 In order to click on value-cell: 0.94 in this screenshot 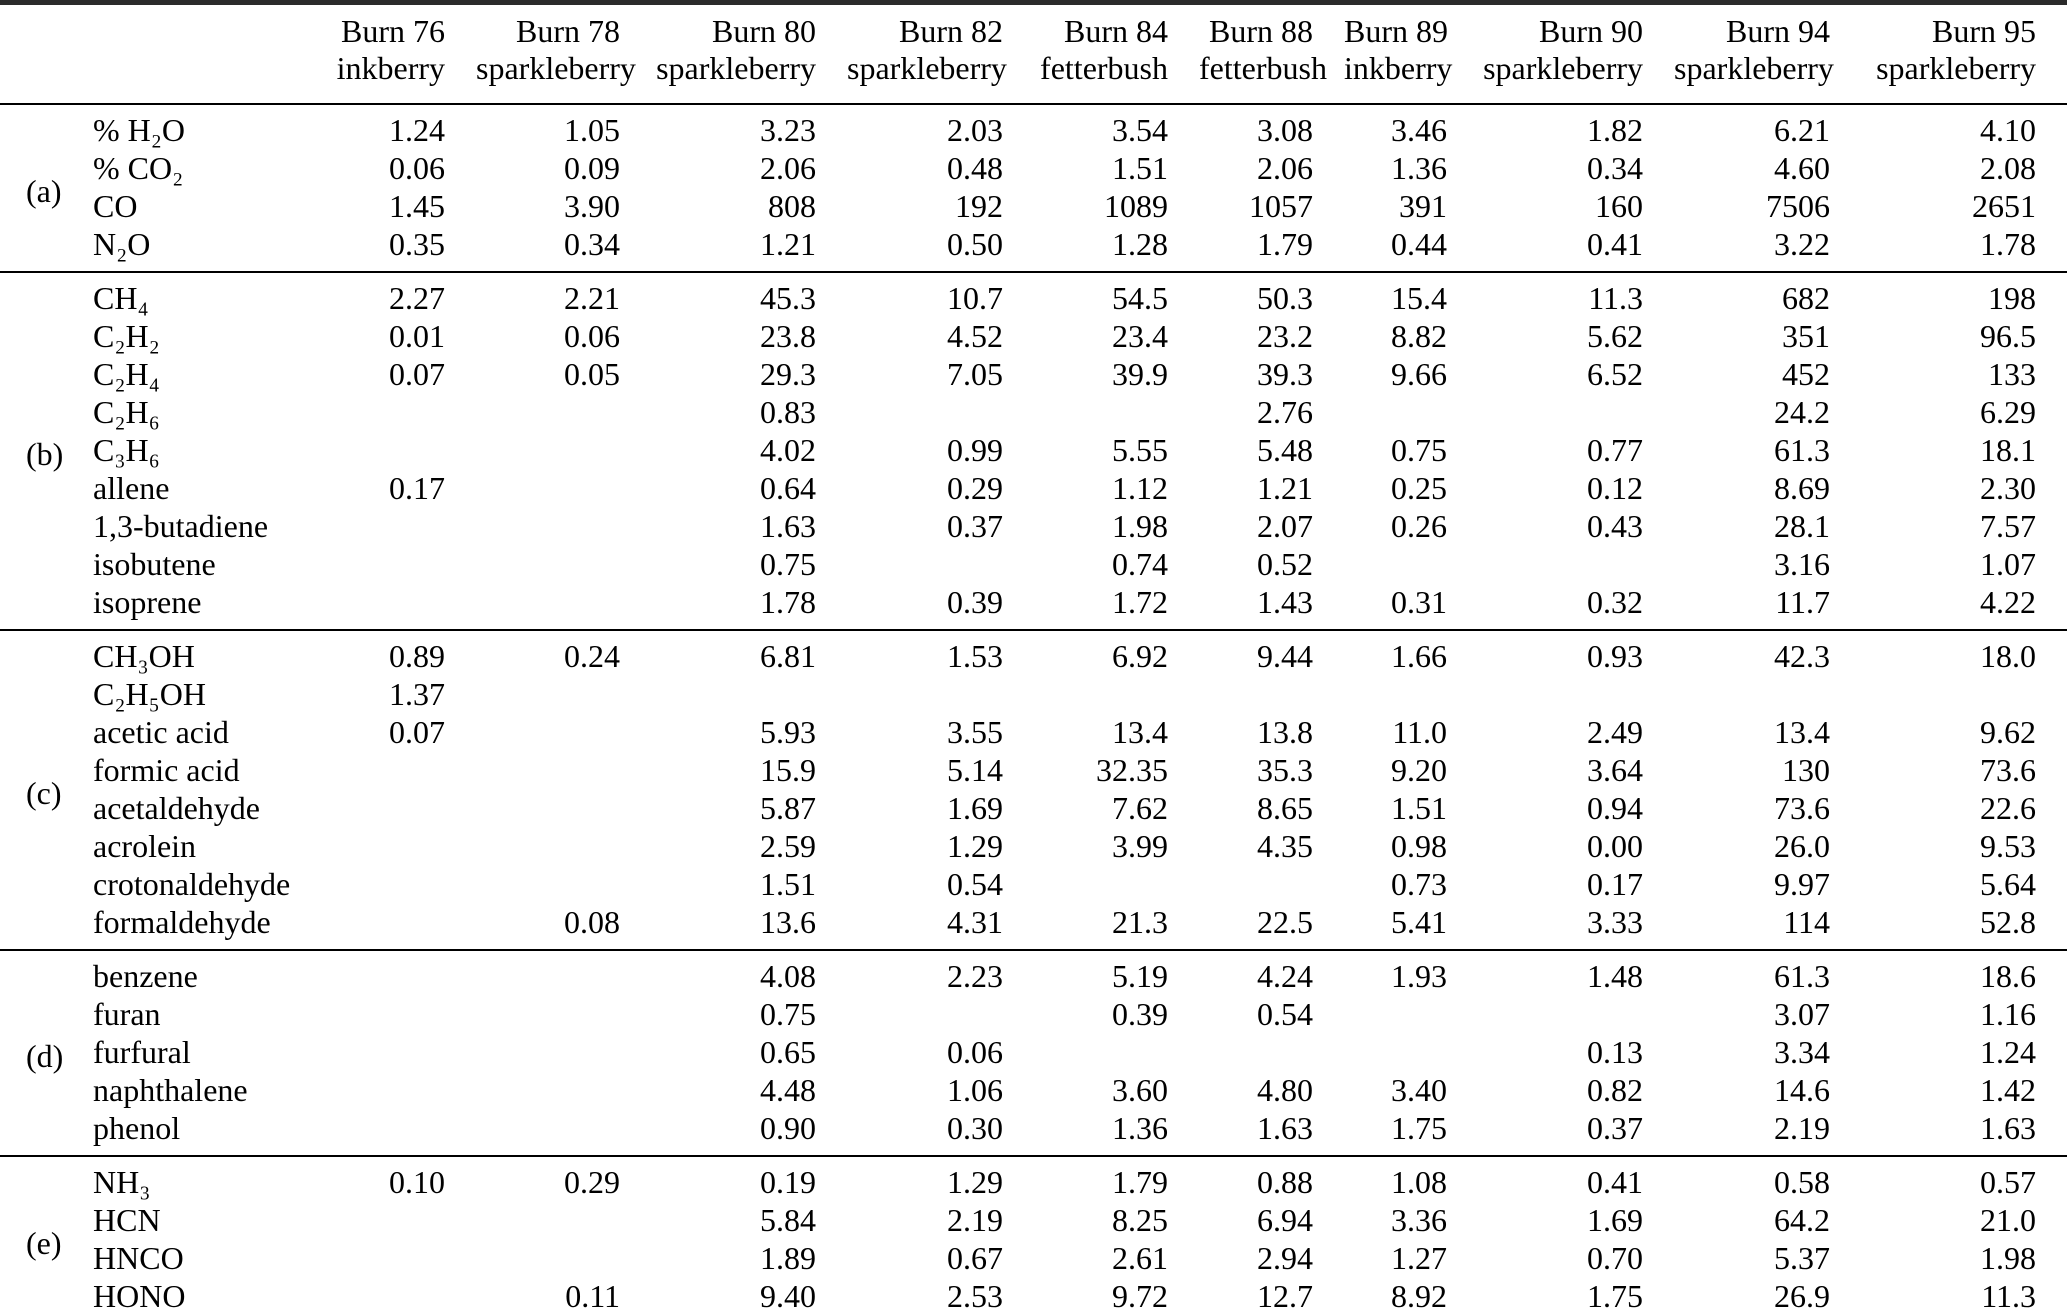, I will do `click(1615, 808)`.